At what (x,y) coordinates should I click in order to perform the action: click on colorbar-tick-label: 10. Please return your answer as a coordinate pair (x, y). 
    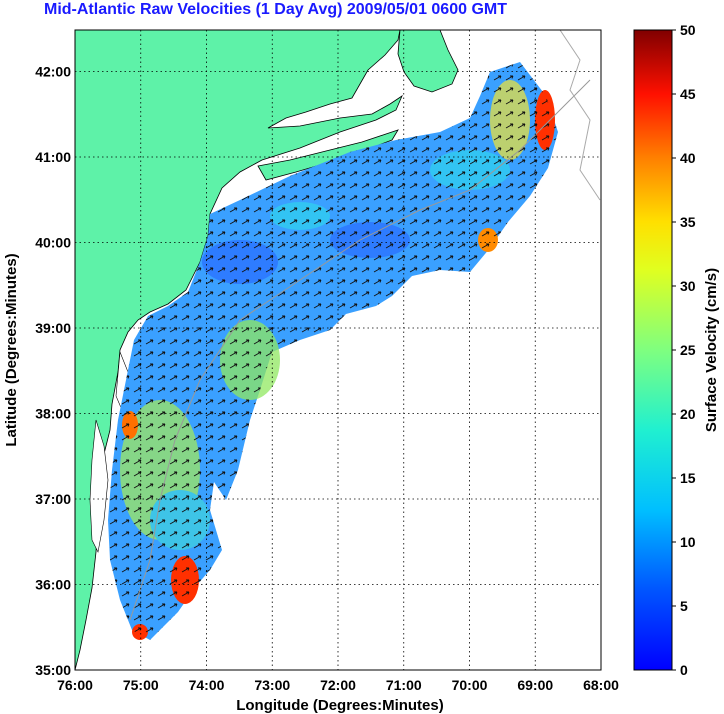
    Looking at the image, I should click on (688, 542).